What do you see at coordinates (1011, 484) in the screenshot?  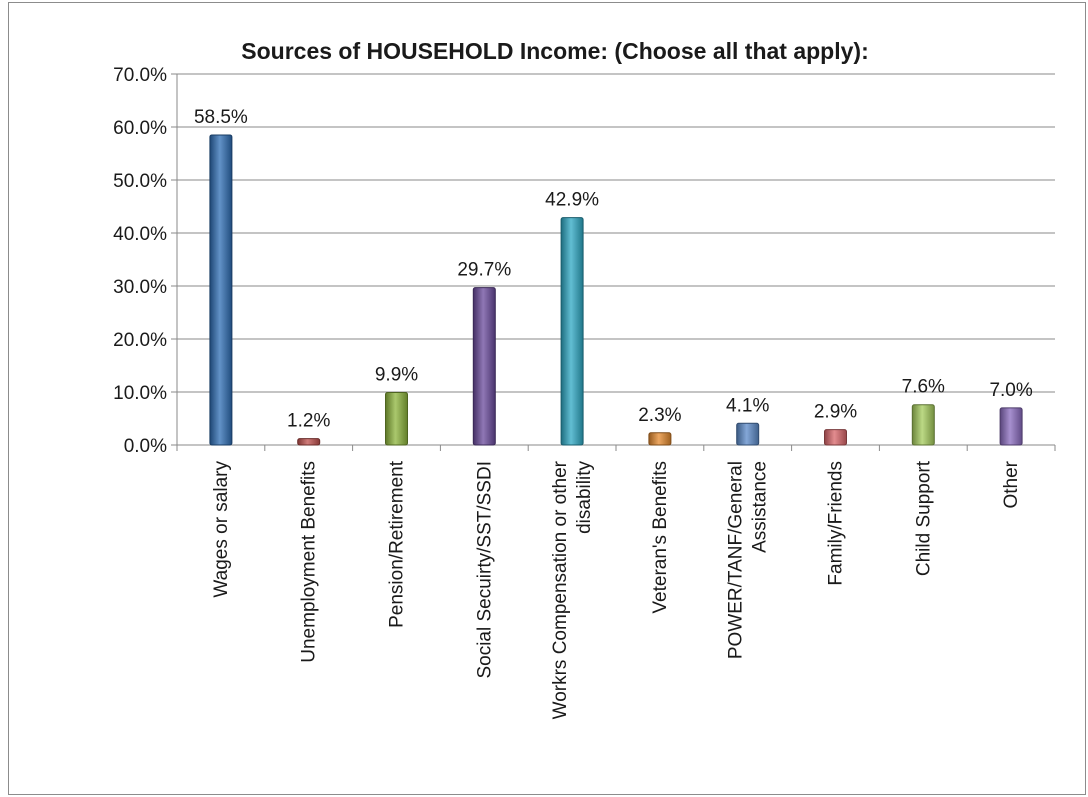 I see `category-label: Other` at bounding box center [1011, 484].